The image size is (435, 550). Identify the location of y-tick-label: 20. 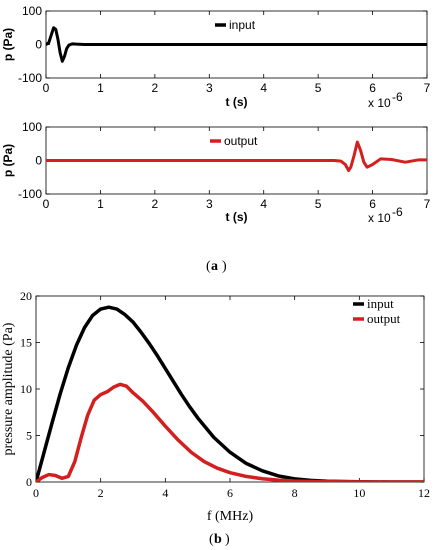
(26, 296).